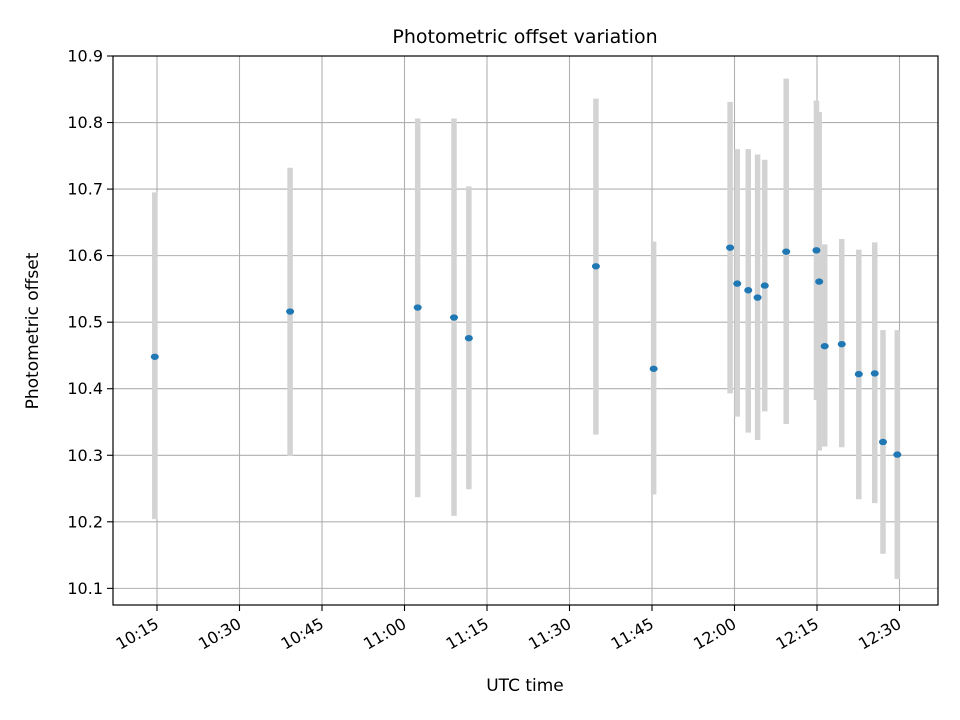 This screenshot has height=720, width=960. Describe the element at coordinates (85, 521) in the screenshot. I see `y-tick-label: 10.2` at that location.